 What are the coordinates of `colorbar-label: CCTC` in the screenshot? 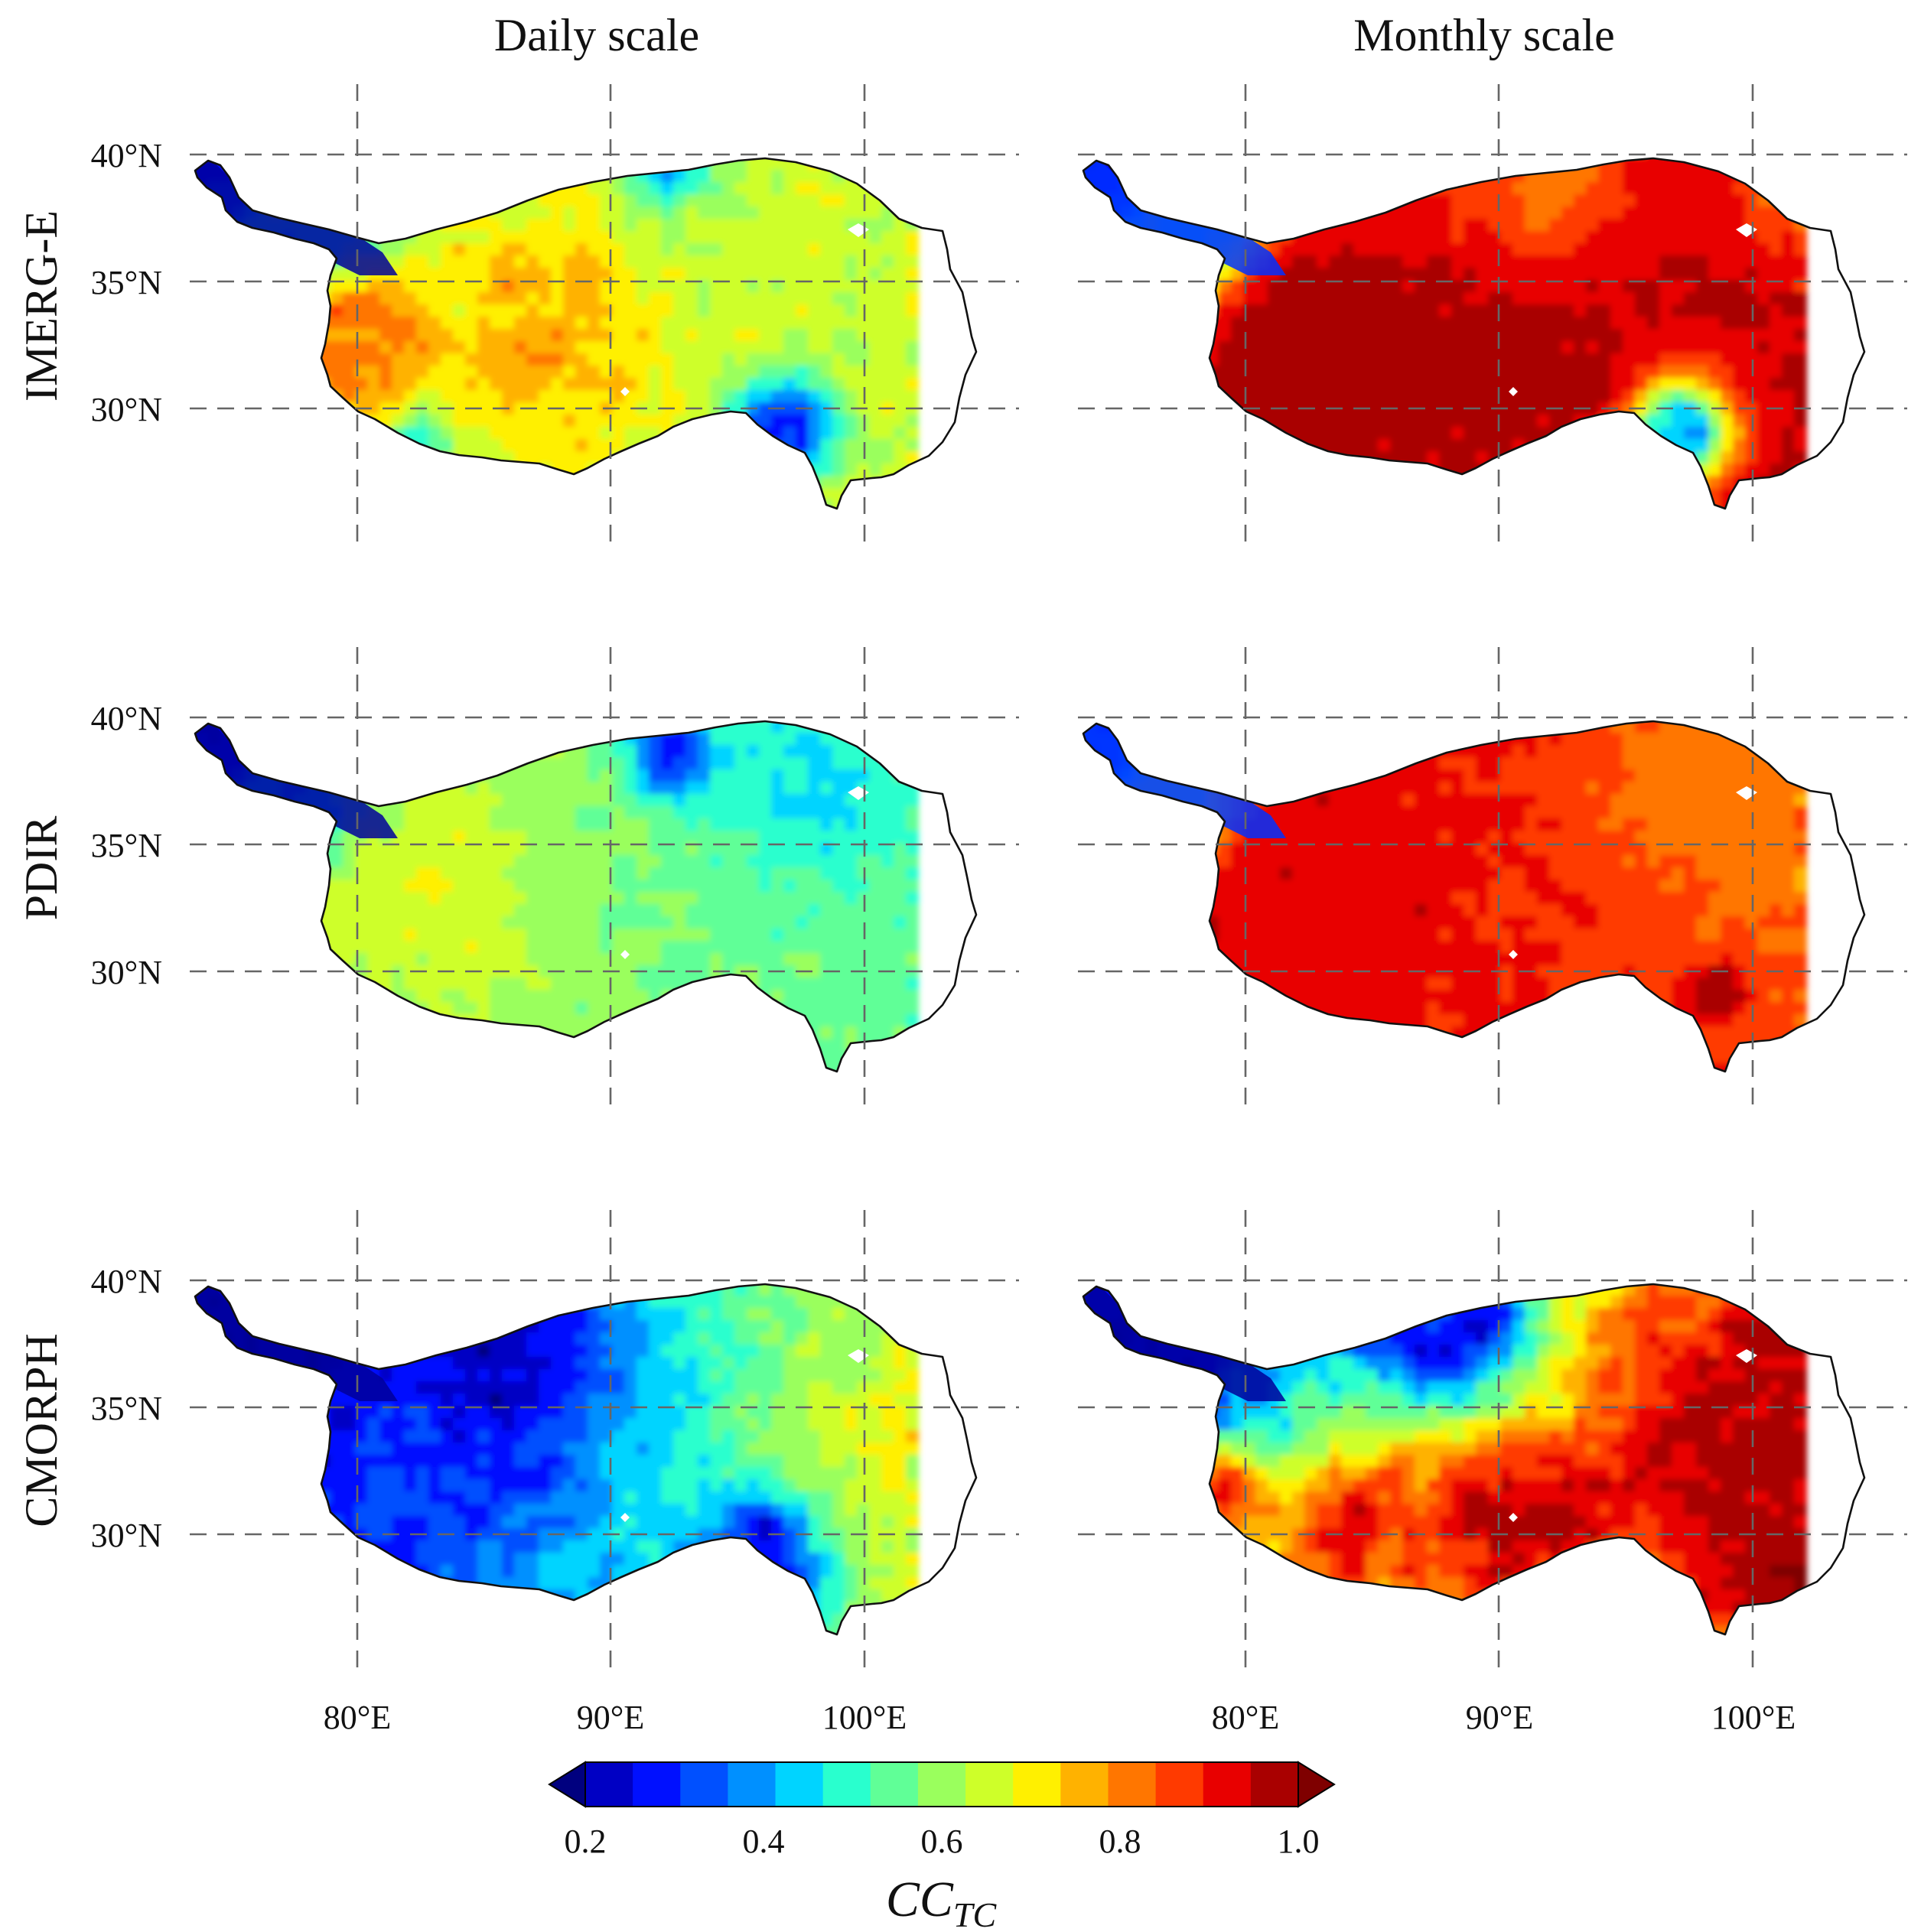 It's located at (942, 1902).